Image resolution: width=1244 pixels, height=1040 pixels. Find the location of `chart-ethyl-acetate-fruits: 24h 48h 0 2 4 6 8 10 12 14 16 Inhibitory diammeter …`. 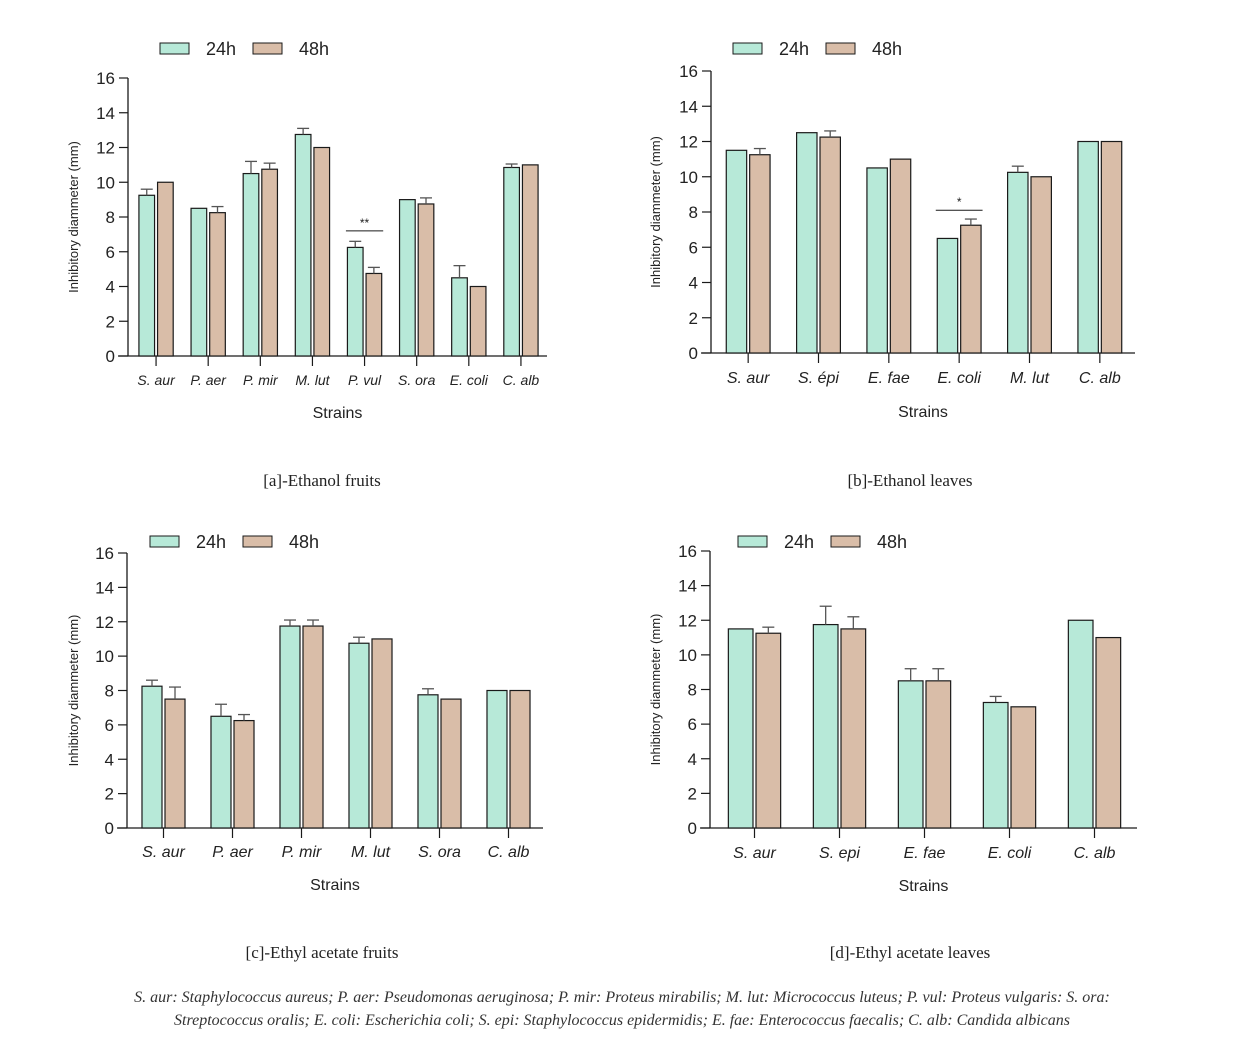

chart-ethyl-acetate-fruits: 24h 48h 0 2 4 6 8 10 12 14 16 Inhibitory diammeter … is located at coordinates (304, 713).